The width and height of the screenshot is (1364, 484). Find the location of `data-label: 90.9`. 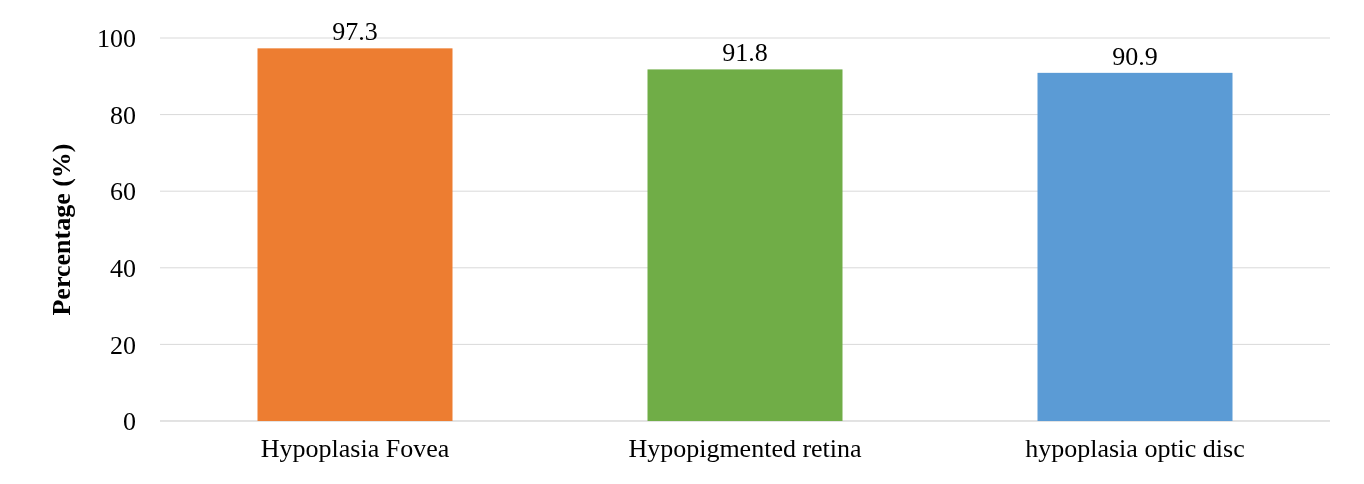

data-label: 90.9 is located at coordinates (1135, 56).